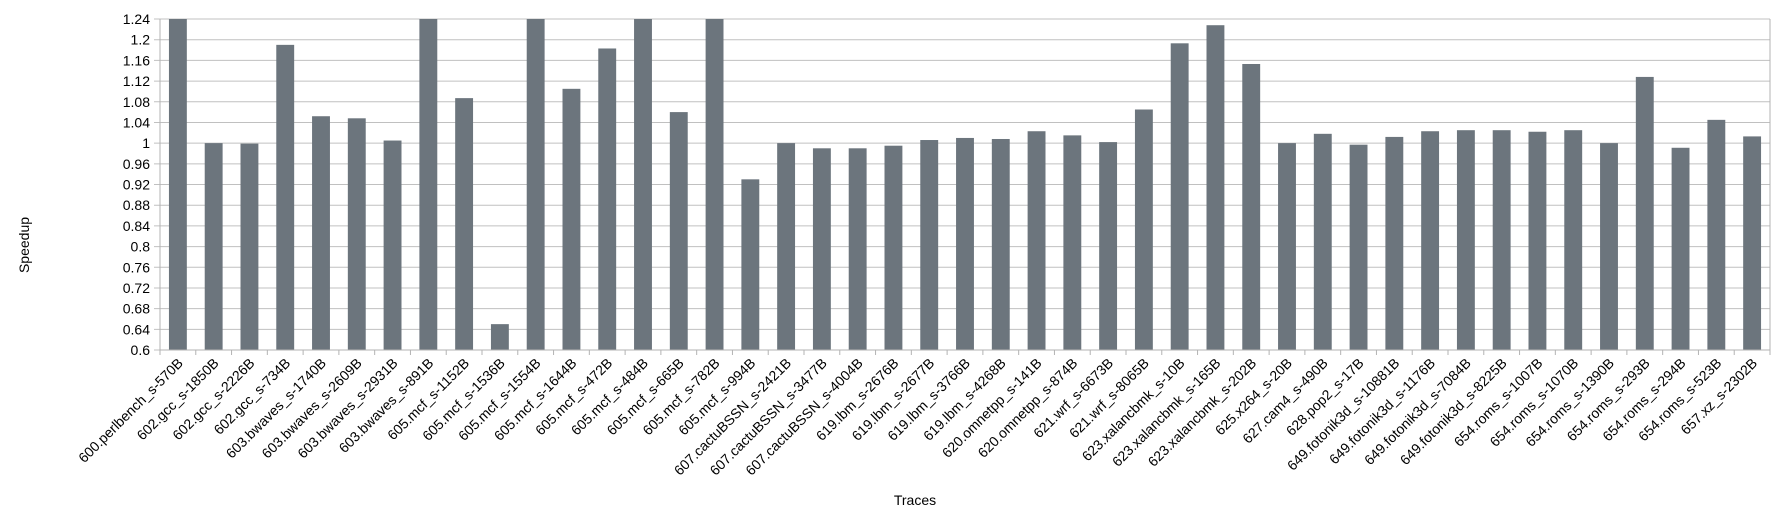  I want to click on y-tick-label: 0.76, so click(136, 267).